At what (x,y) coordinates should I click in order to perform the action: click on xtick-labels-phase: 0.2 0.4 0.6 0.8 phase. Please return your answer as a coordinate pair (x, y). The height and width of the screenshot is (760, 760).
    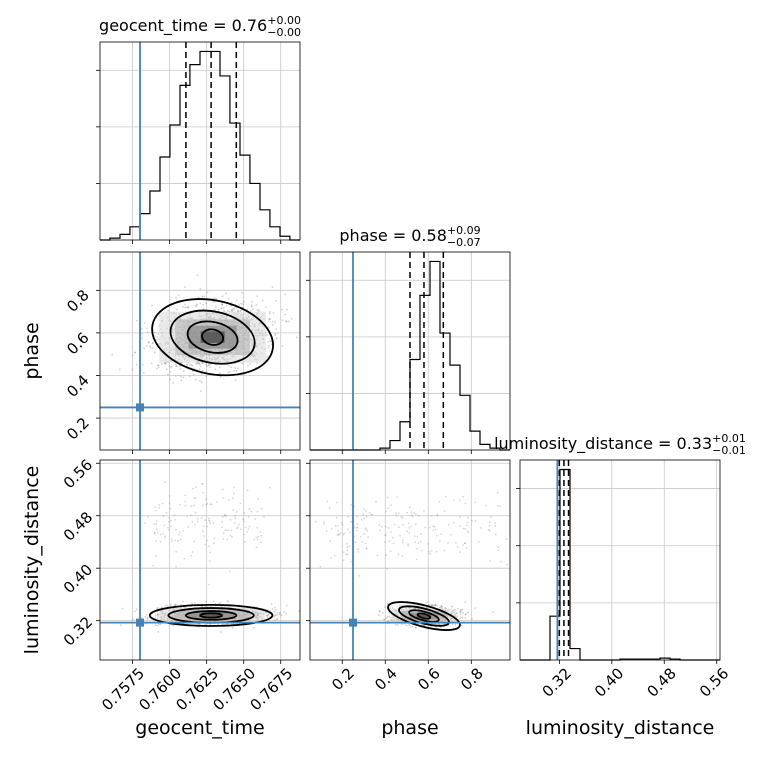
    Looking at the image, I should click on (407, 701).